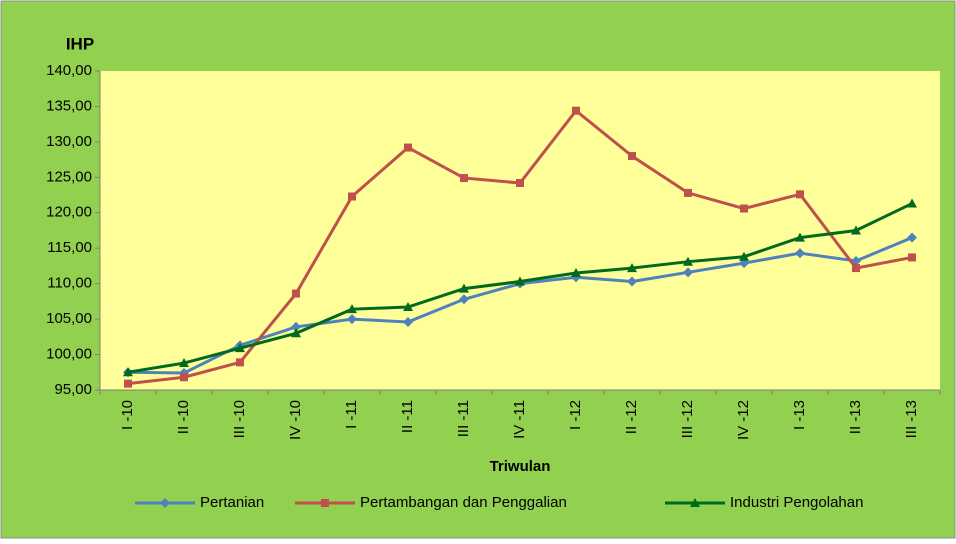  Describe the element at coordinates (855, 417) in the screenshot. I see `x-tick-label: II -13` at that location.